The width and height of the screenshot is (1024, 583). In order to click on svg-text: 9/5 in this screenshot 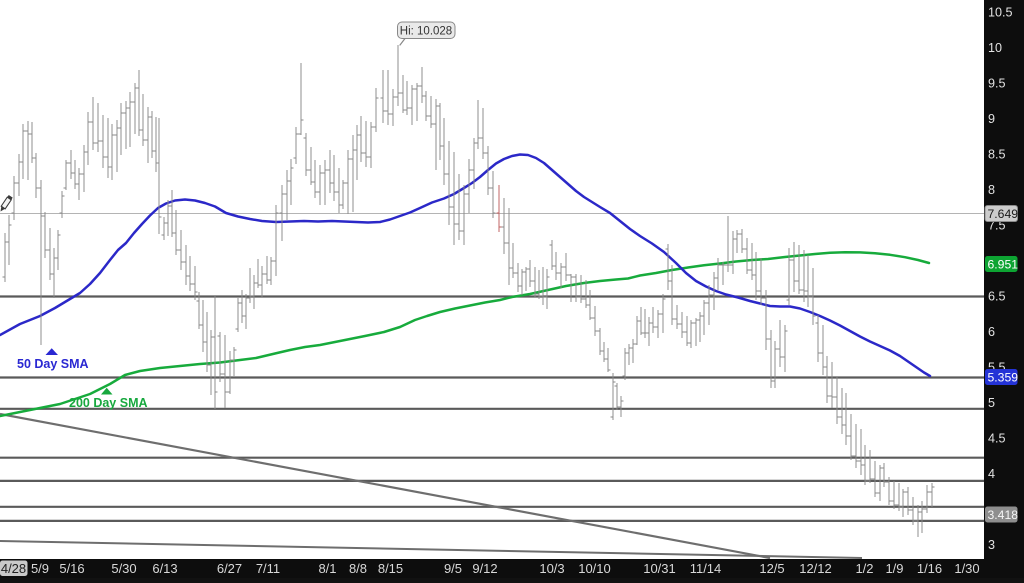, I will do `click(453, 568)`.